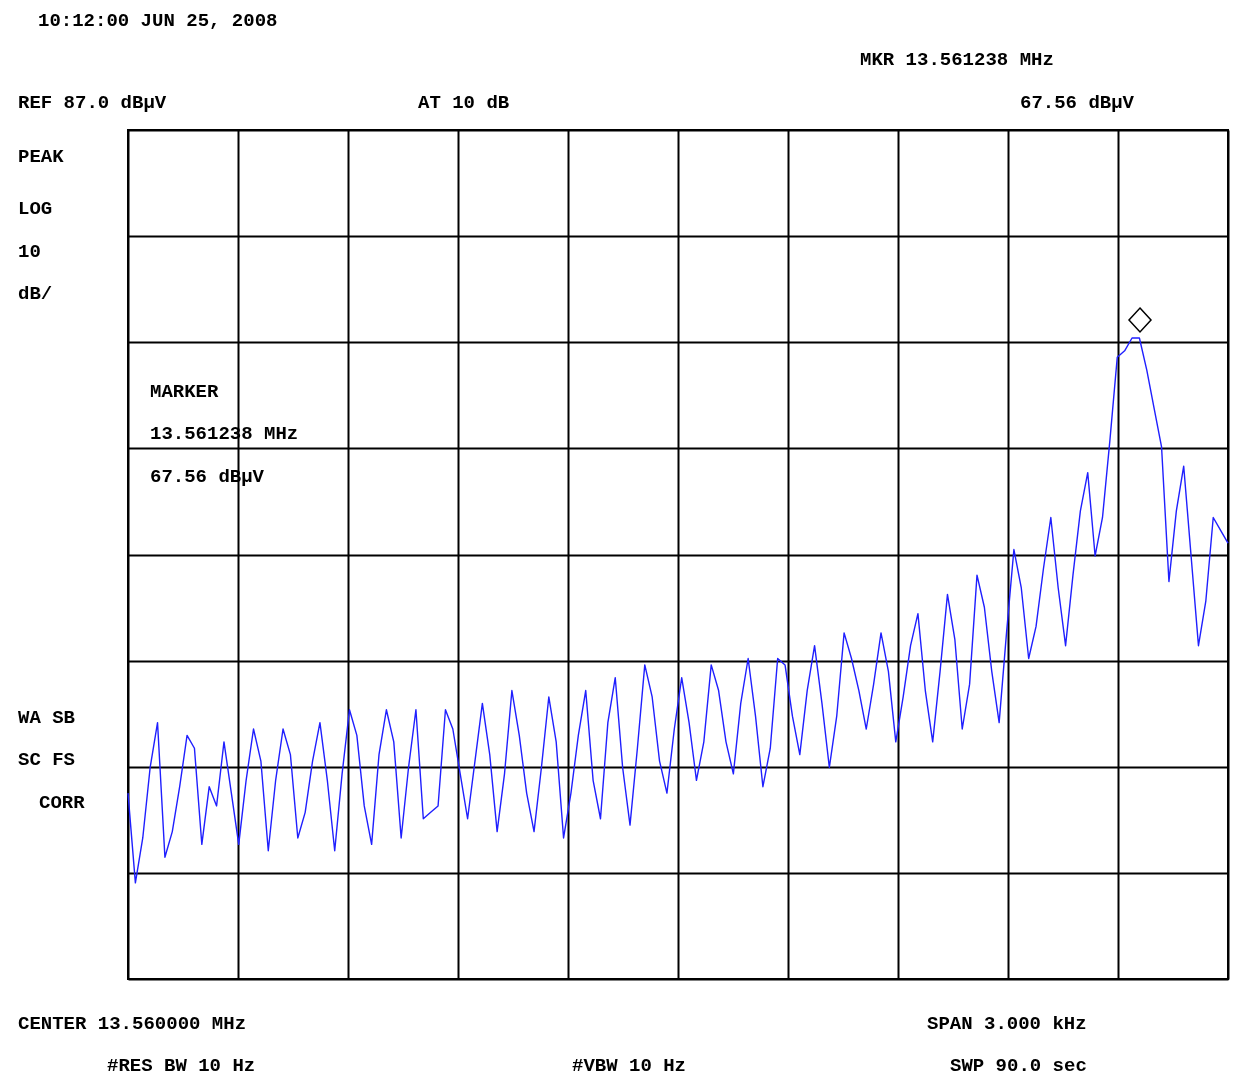  I want to click on text: 10:12:00 JUN 25, 2008, so click(158, 21).